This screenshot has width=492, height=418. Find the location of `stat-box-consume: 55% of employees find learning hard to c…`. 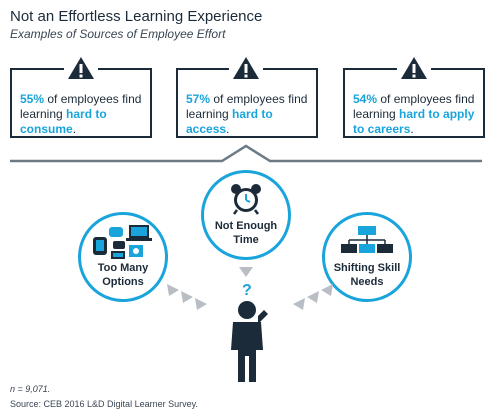

stat-box-consume: 55% of employees find learning hard to c… is located at coordinates (81, 103).